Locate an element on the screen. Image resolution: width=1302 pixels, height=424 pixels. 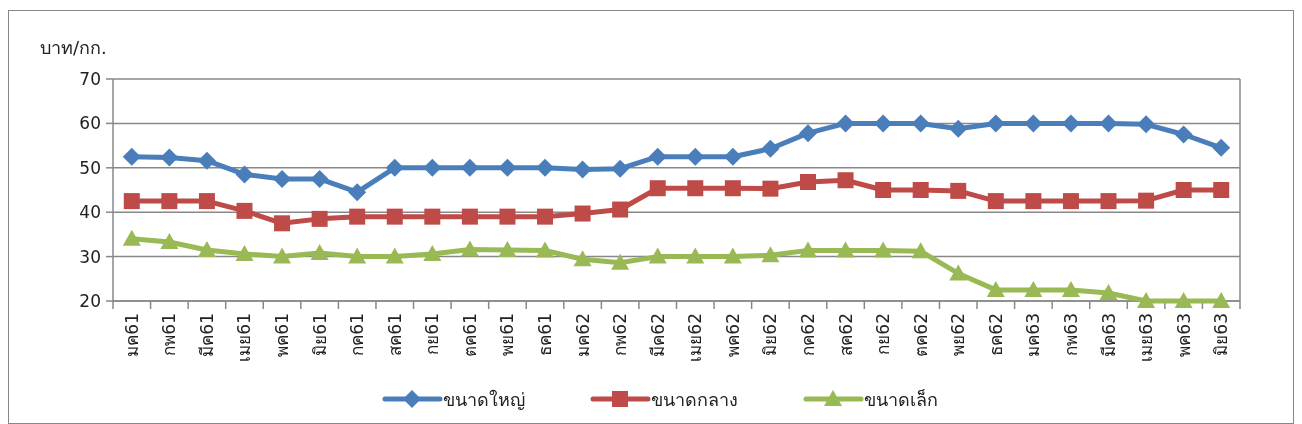
legend-label: ขนาดใหญ่ is located at coordinates (484, 399).